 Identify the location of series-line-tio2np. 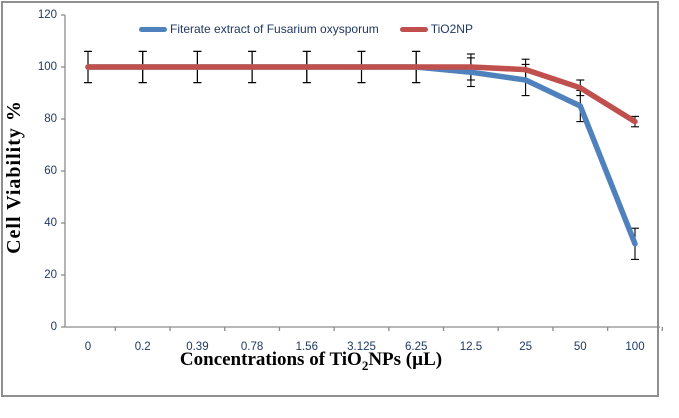
(361, 94).